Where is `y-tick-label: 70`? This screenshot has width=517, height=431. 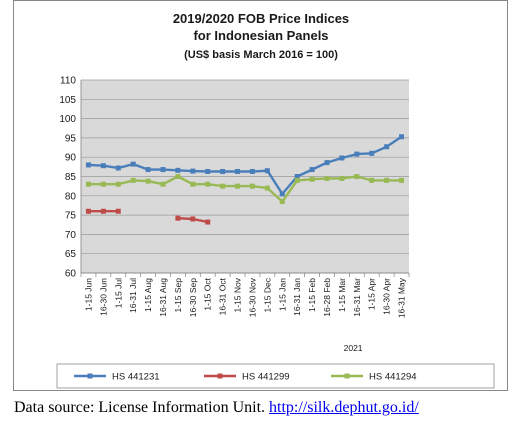 y-tick-label: 70 is located at coordinates (71, 235).